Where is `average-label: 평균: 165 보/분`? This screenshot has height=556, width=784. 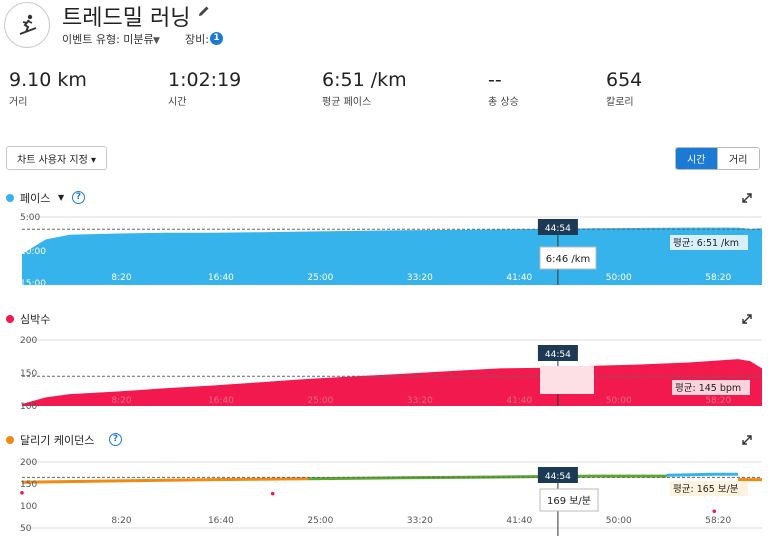 average-label: 평균: 165 보/분 is located at coordinates (706, 489).